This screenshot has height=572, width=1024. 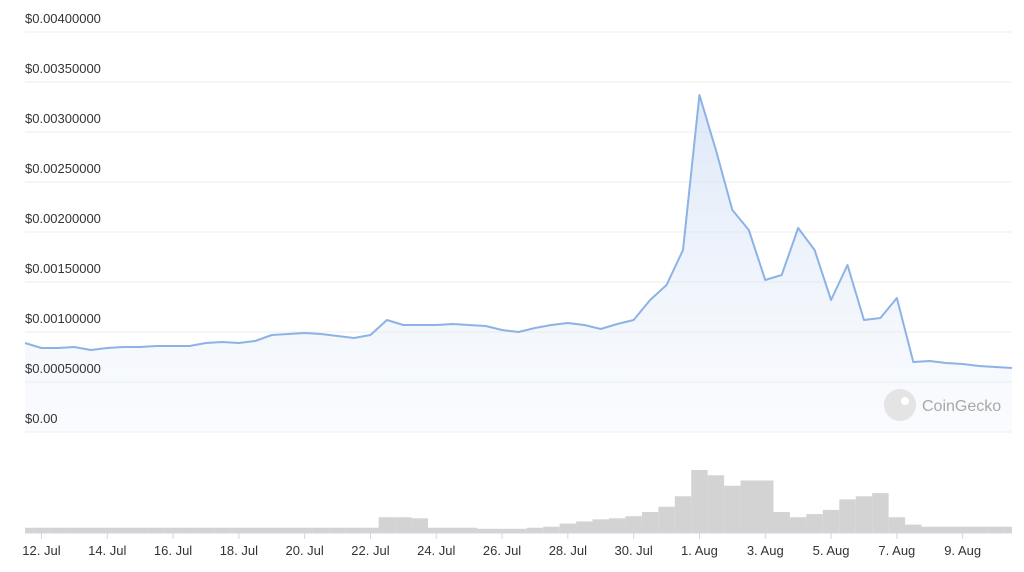 What do you see at coordinates (63, 218) in the screenshot?
I see `y-tick-label: $0.00200000` at bounding box center [63, 218].